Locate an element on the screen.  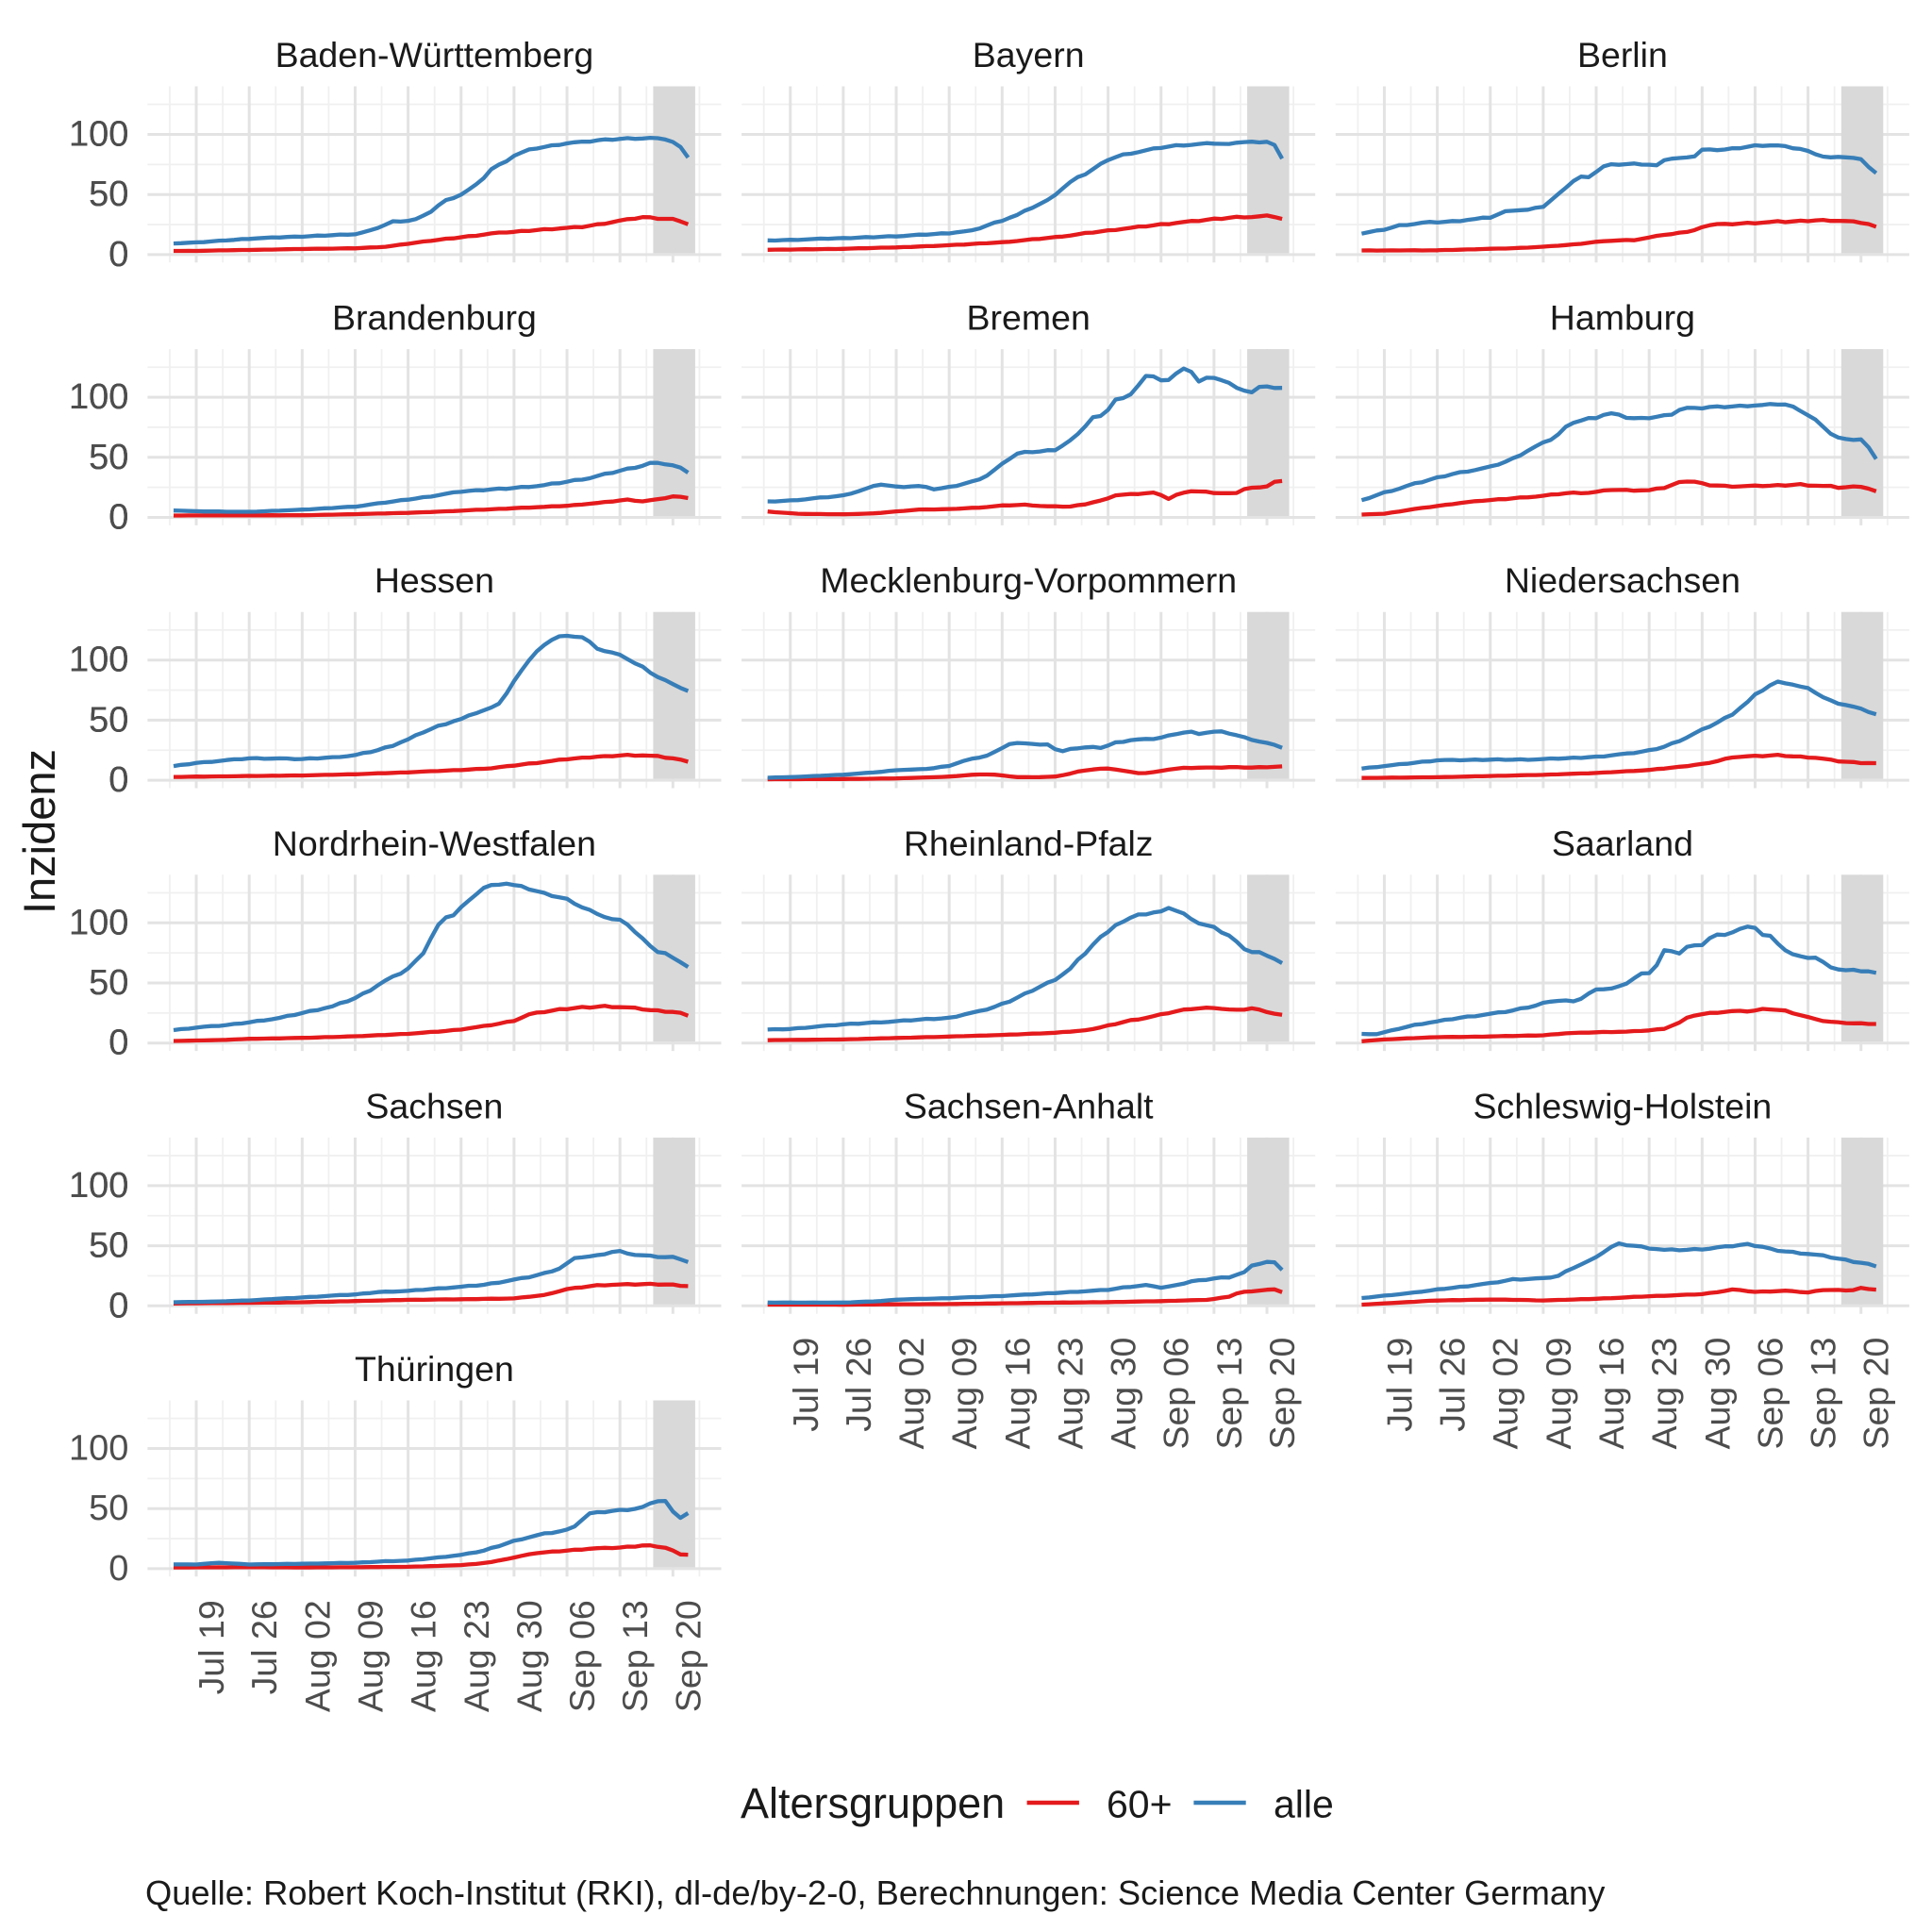
svg-text: Hessen is located at coordinates (434, 580).